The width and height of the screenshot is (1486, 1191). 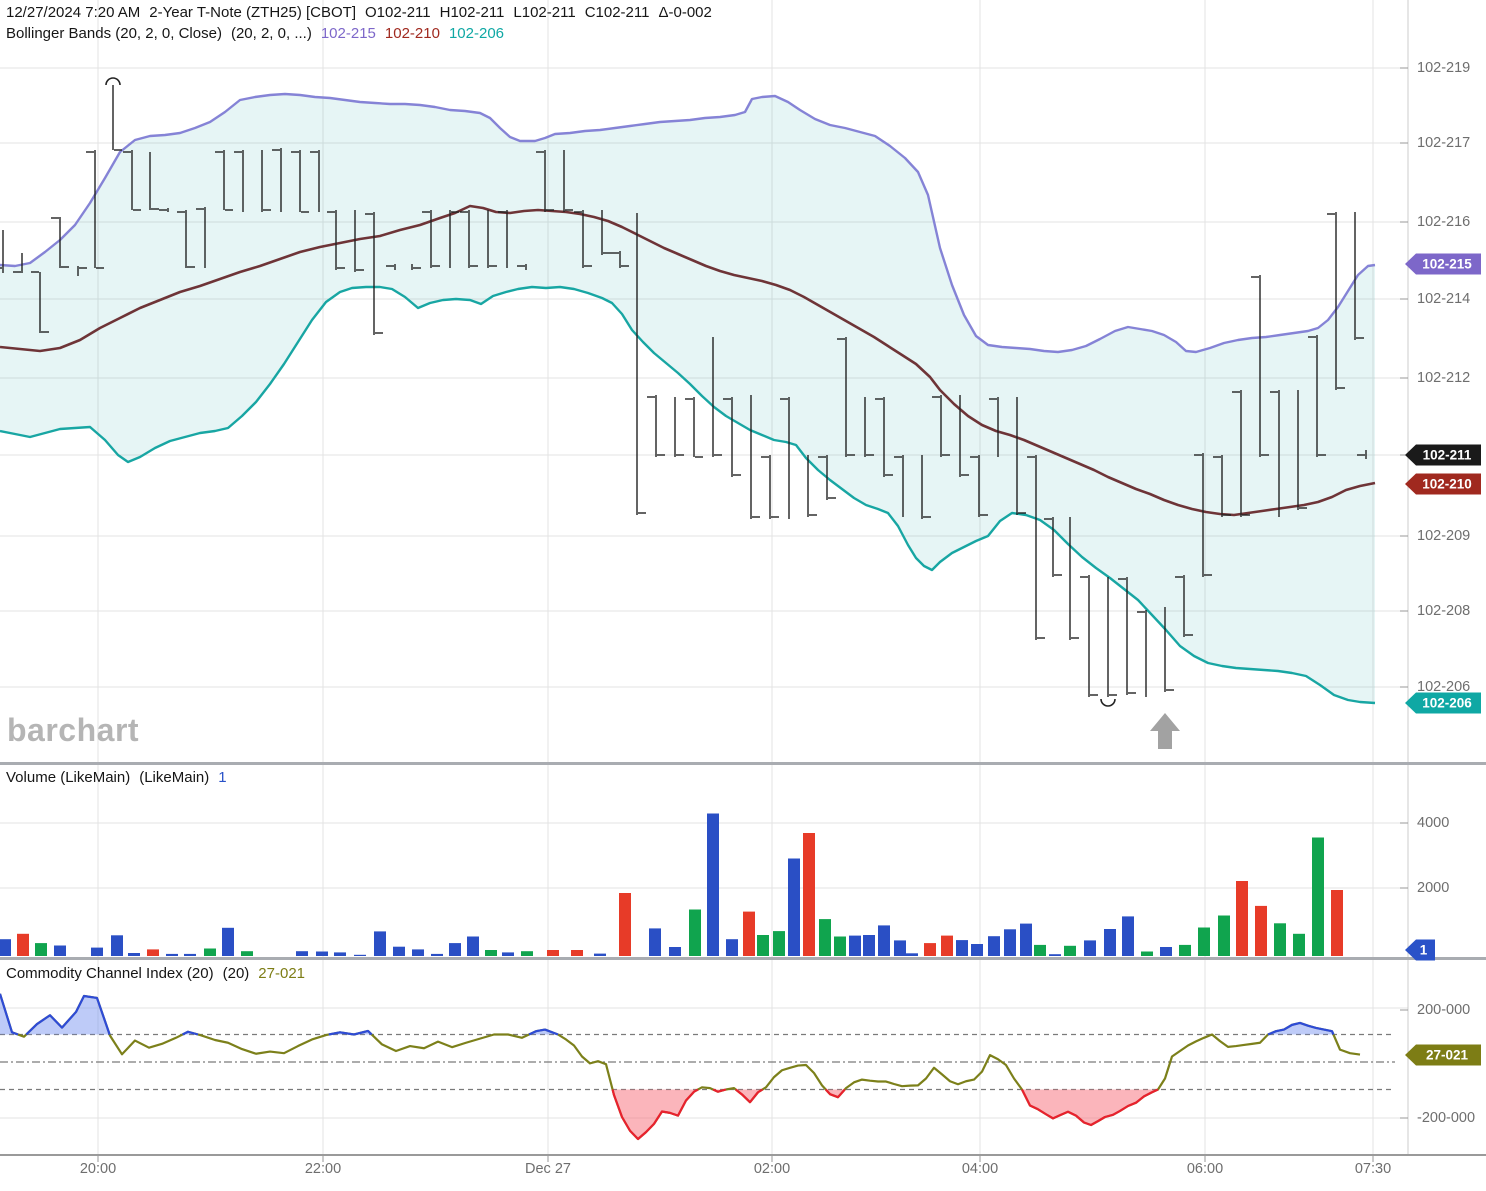 I want to click on quote-high: H102-211, so click(x=472, y=12).